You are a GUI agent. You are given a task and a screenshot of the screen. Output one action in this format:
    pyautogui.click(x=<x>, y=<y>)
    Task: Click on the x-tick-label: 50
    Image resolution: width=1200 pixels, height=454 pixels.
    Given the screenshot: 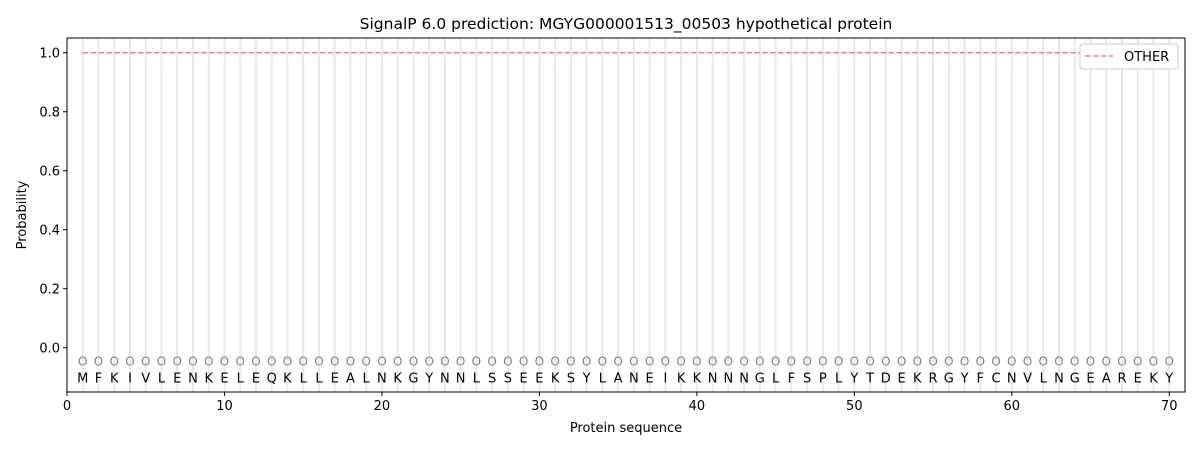 What is the action you would take?
    pyautogui.click(x=854, y=406)
    